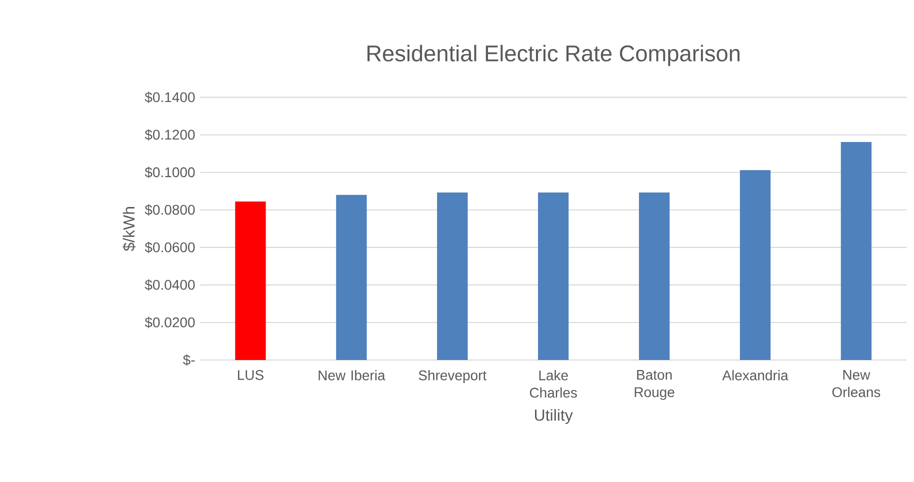  Describe the element at coordinates (553, 55) in the screenshot. I see `chart-title: Residential Electric Rate Comparison` at that location.